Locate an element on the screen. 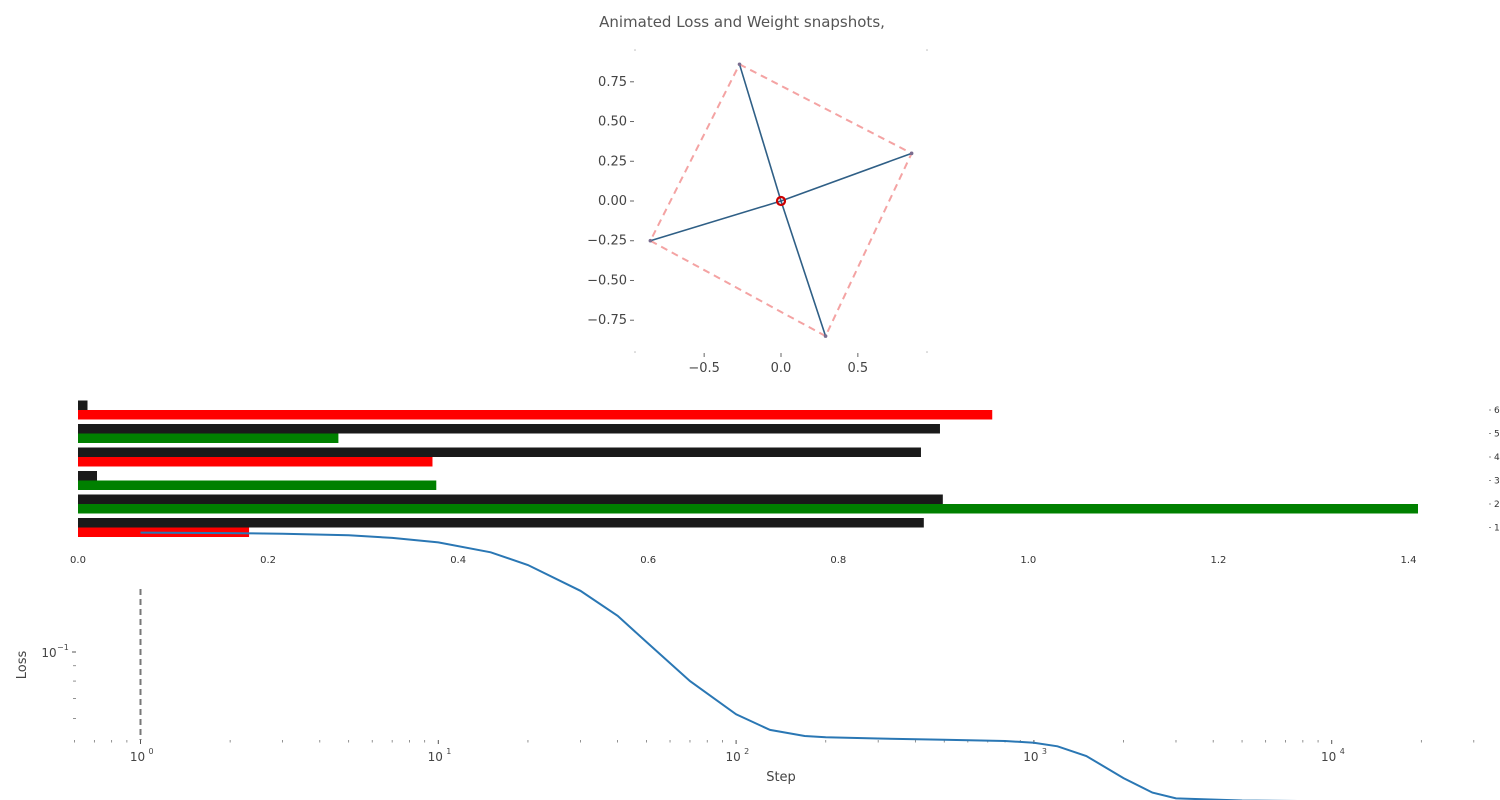 The height and width of the screenshot is (800, 1500). origin-marker is located at coordinates (781, 201).